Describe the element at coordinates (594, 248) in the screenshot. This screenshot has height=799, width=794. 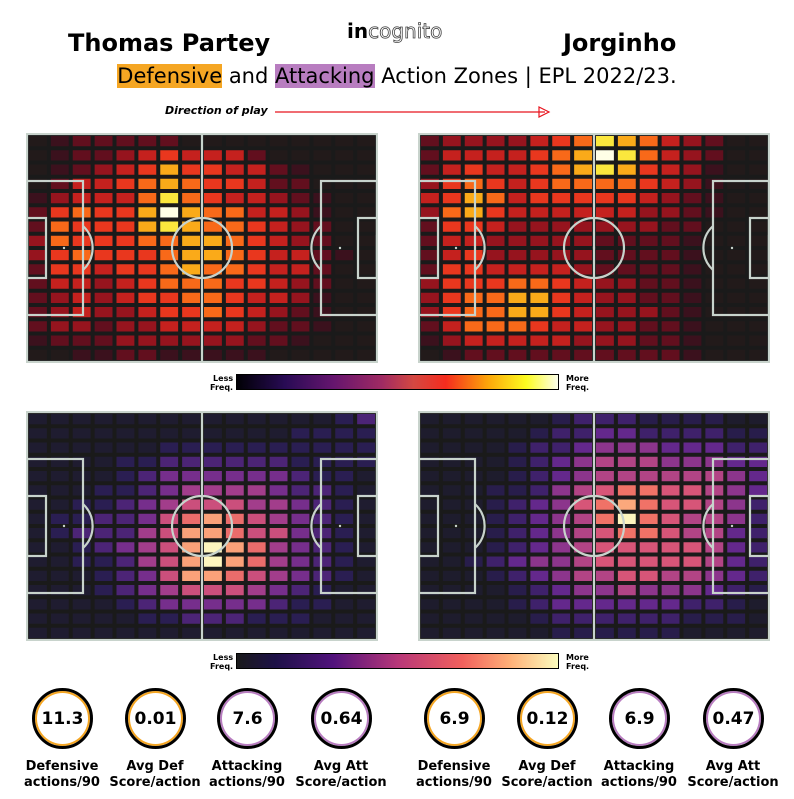
I see `center-spot` at that location.